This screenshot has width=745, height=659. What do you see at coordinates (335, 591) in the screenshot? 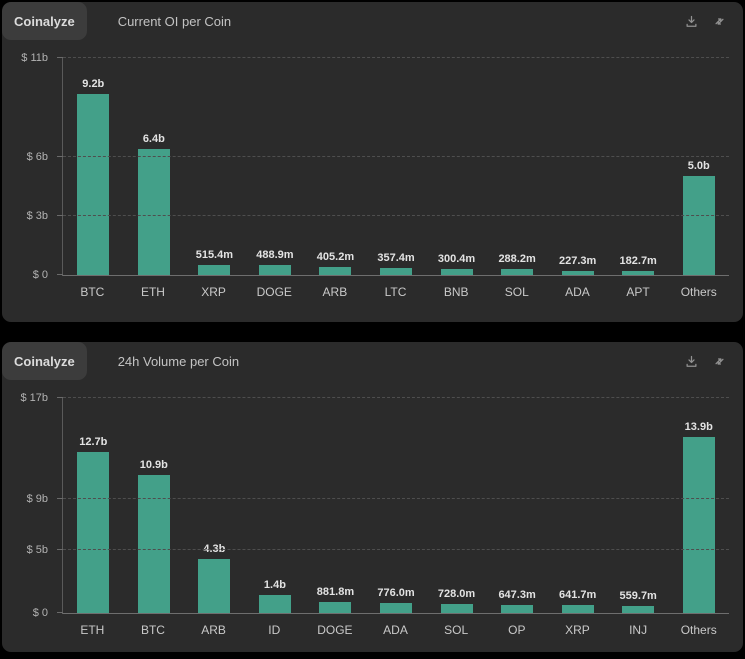
I see `bar-value-label: 881.8m` at bounding box center [335, 591].